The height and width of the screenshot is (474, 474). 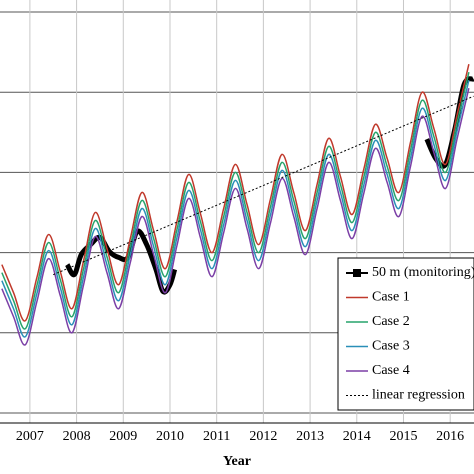 I want to click on legend-label: linear regression, so click(x=418, y=395).